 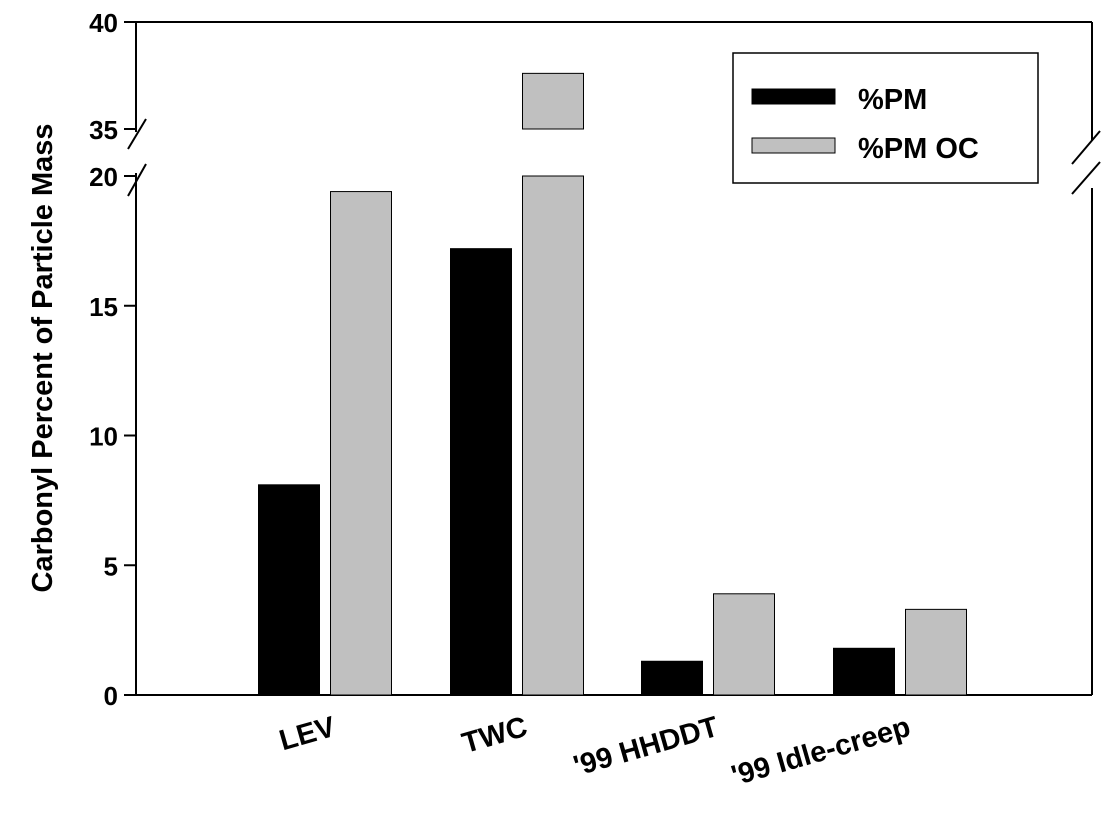 I want to click on x-tick-label-99-hhddt: '99 HHDDT, so click(x=646, y=747).